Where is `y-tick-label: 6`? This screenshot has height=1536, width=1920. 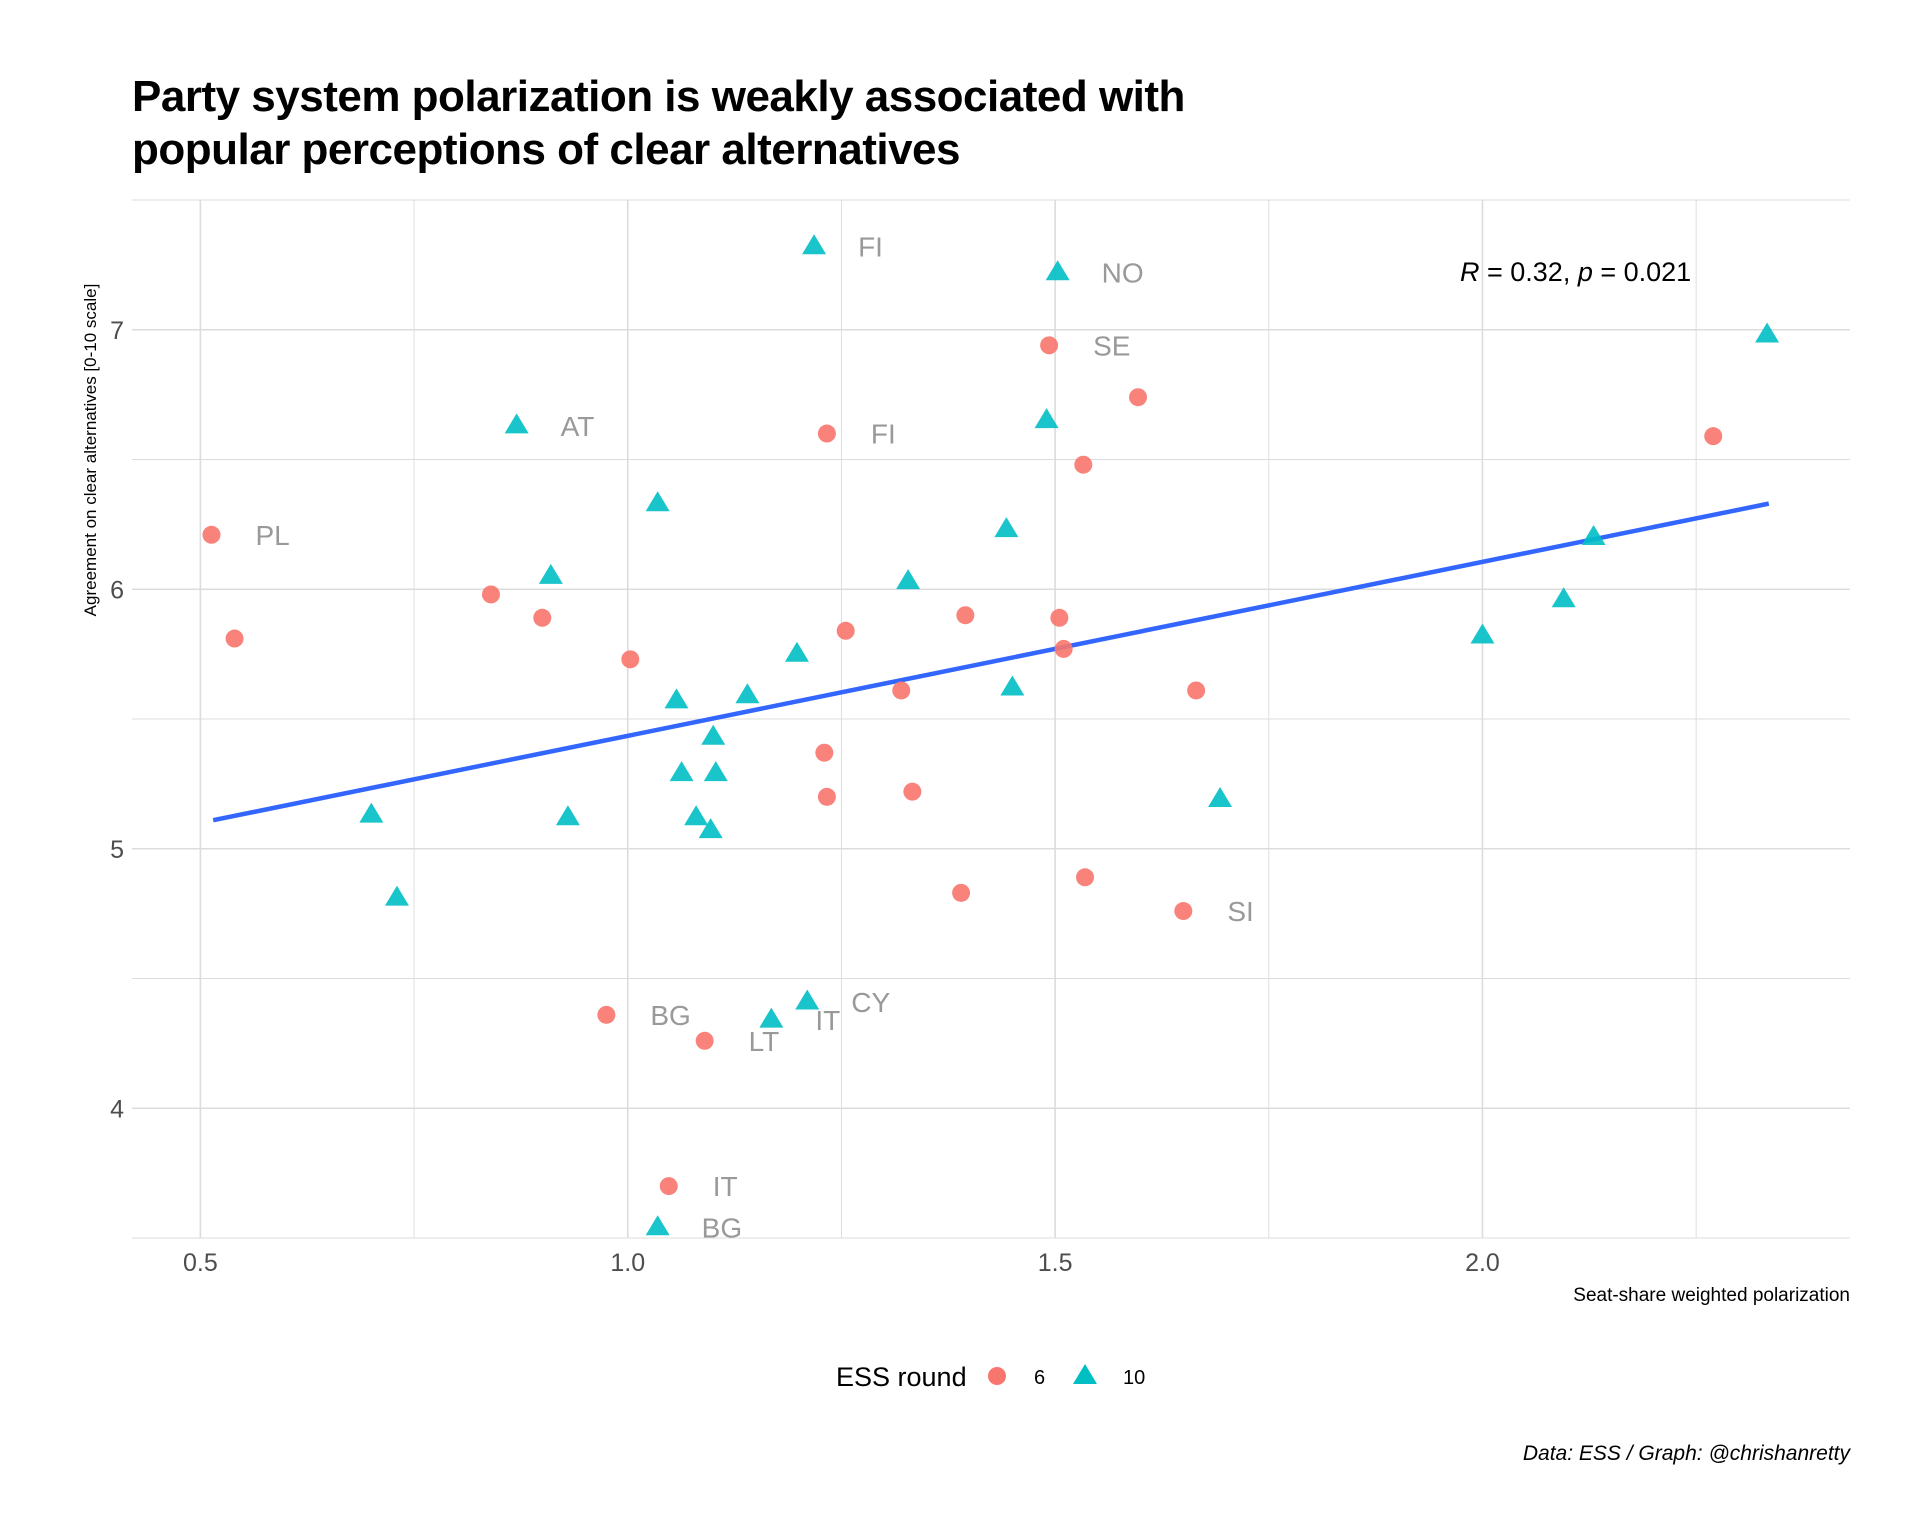
y-tick-label: 6 is located at coordinates (117, 590).